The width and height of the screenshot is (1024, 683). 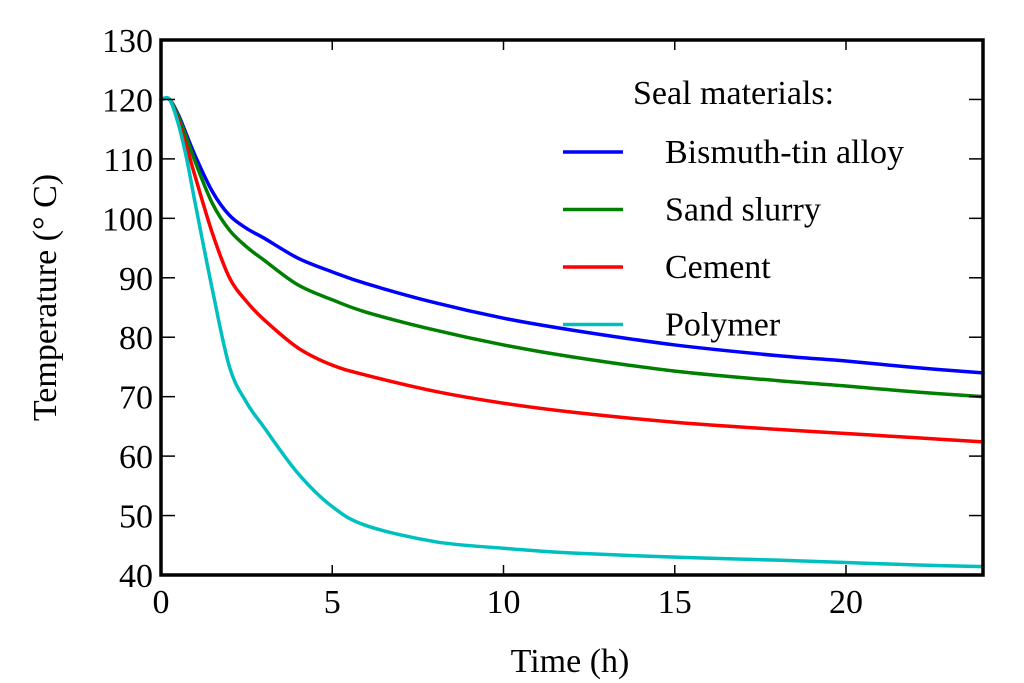 I want to click on x-tick-labels: 0 5 10 15 20, so click(x=508, y=602).